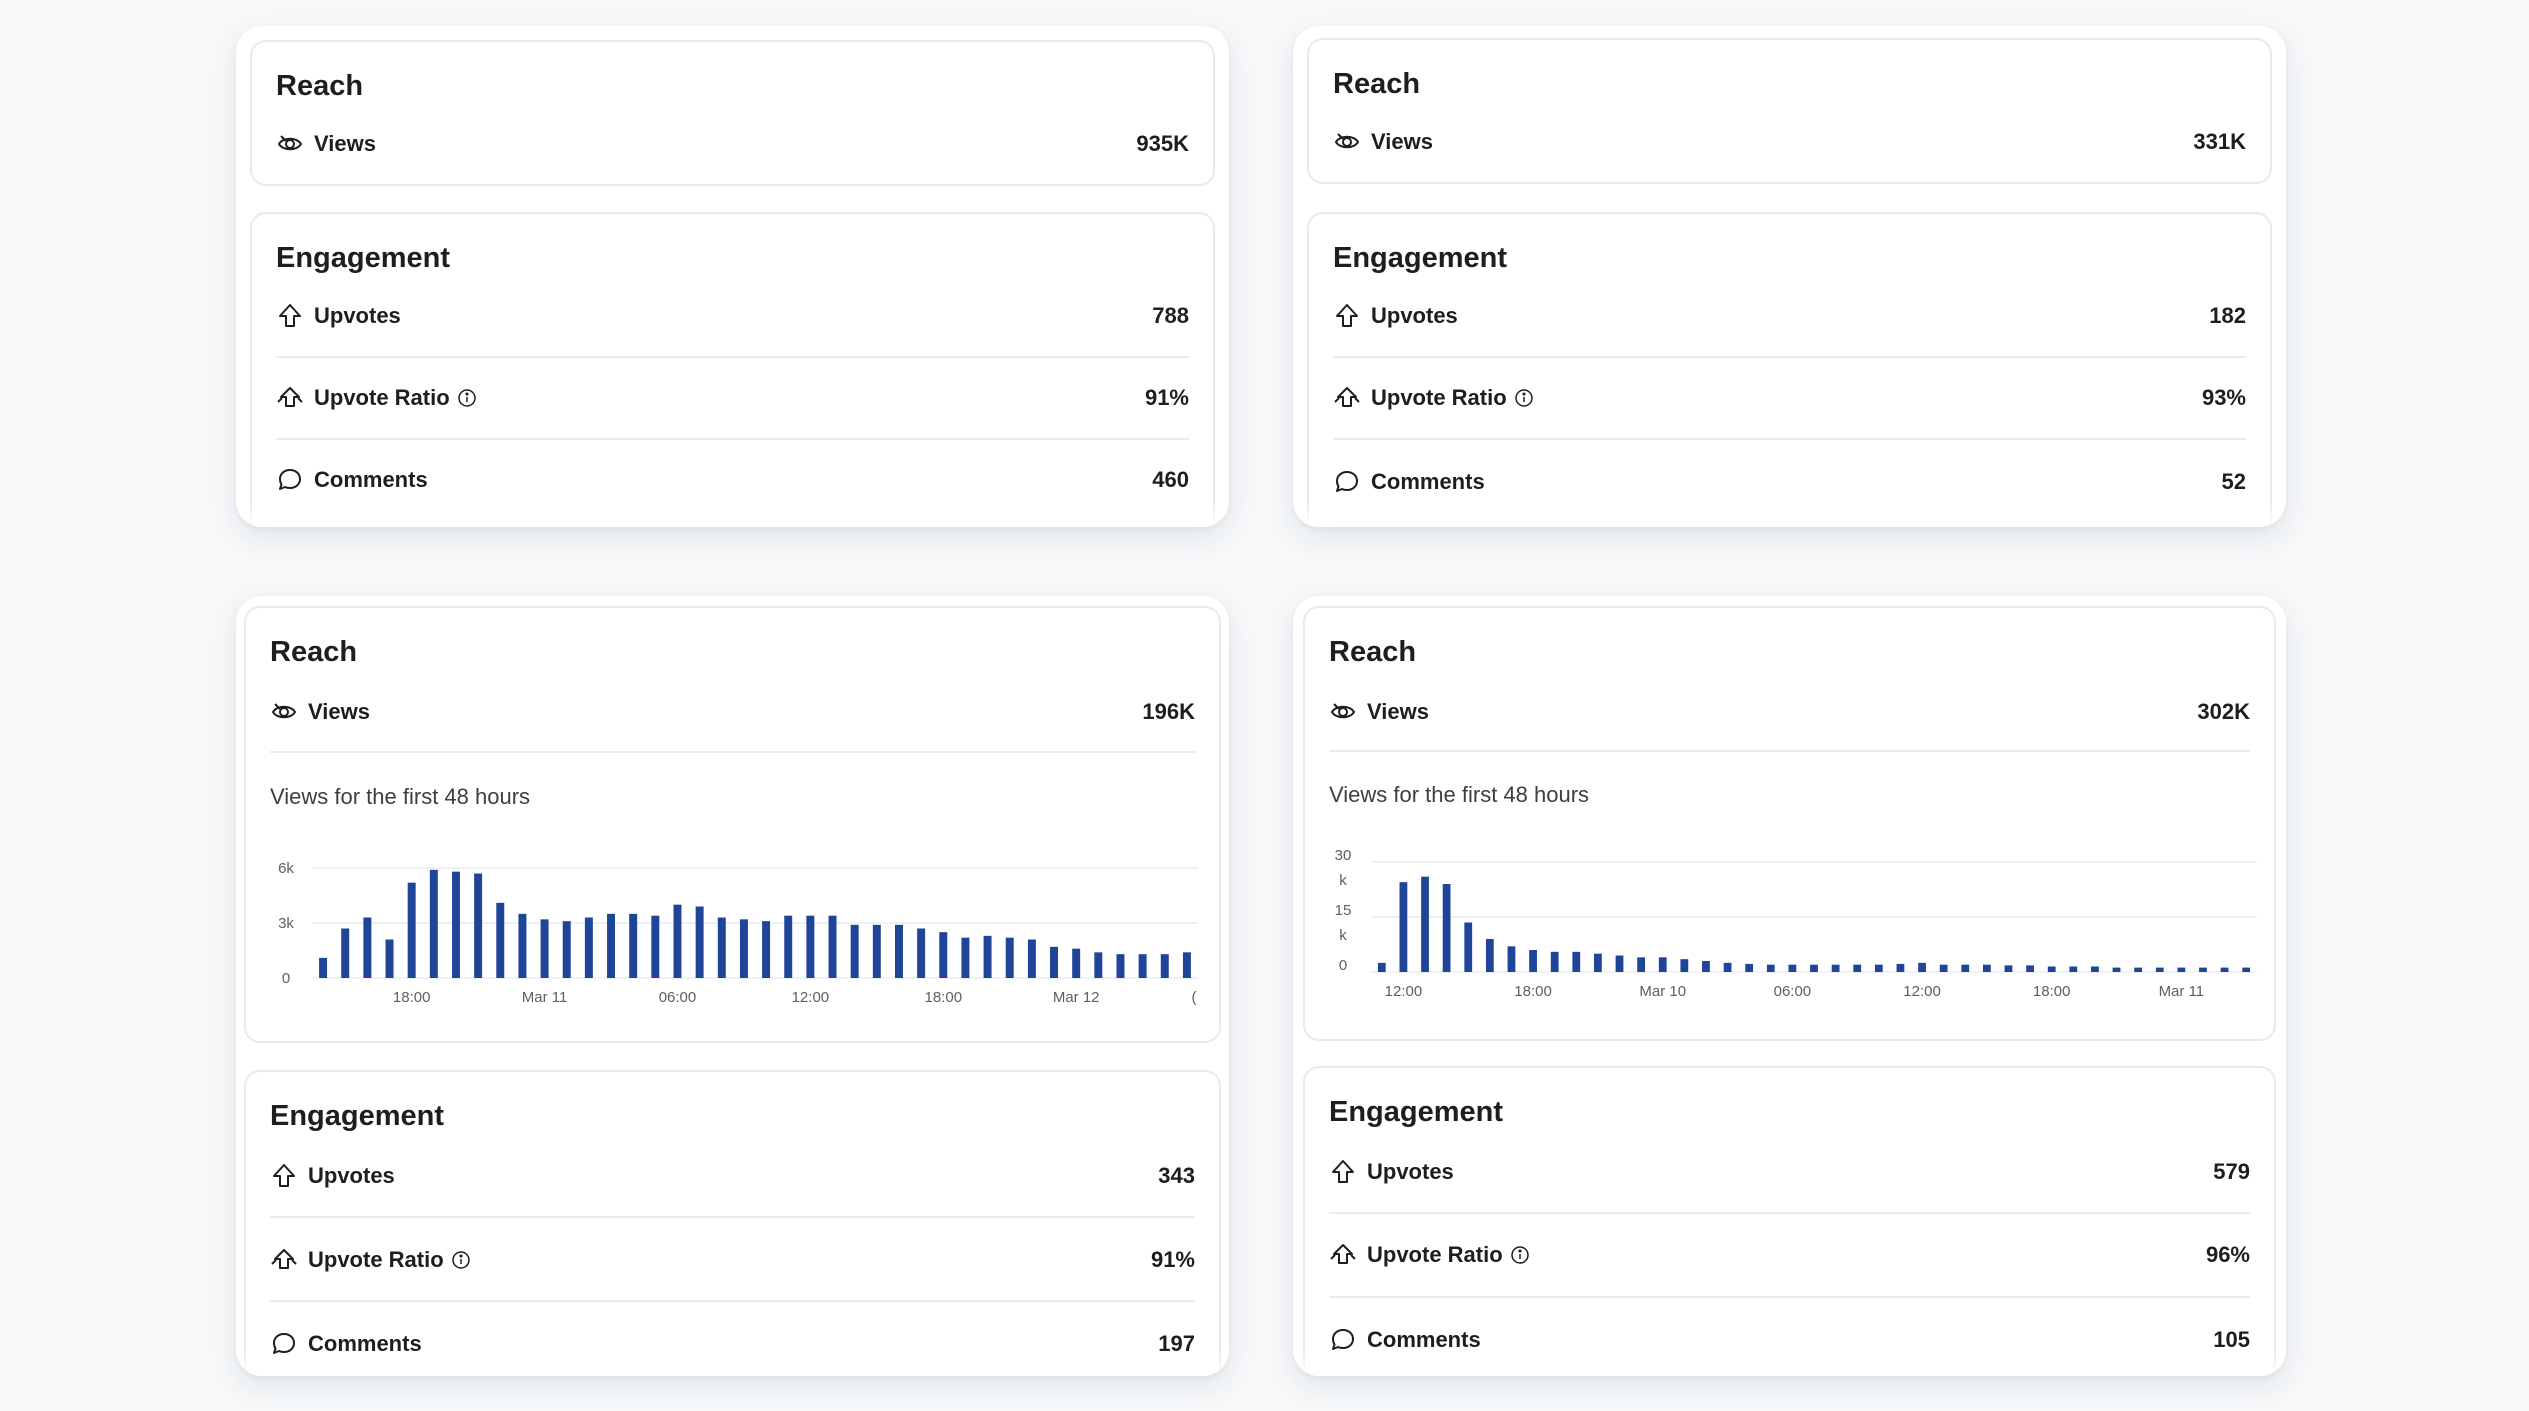 Image resolution: width=2529 pixels, height=1411 pixels. I want to click on upvote-arrow-icon, so click(290, 316).